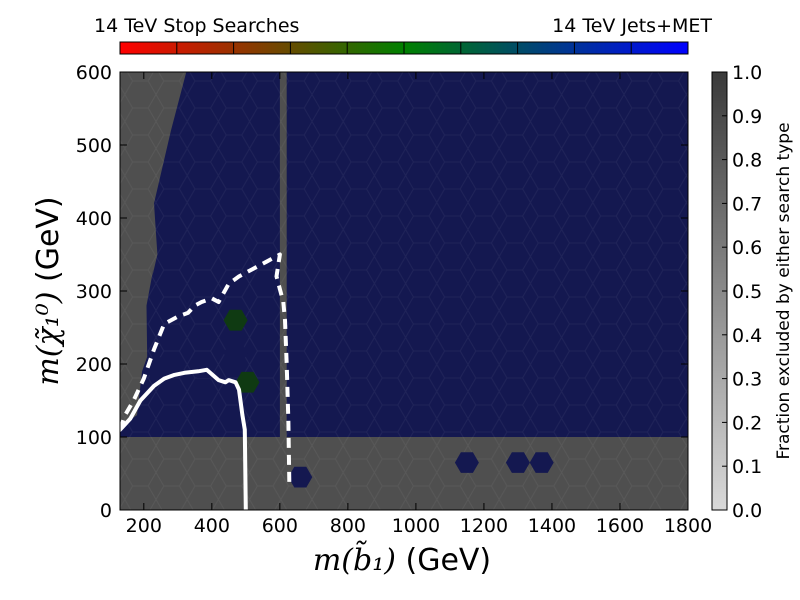 Image resolution: width=800 pixels, height=600 pixels. I want to click on dashed-contour, so click(206, 370).